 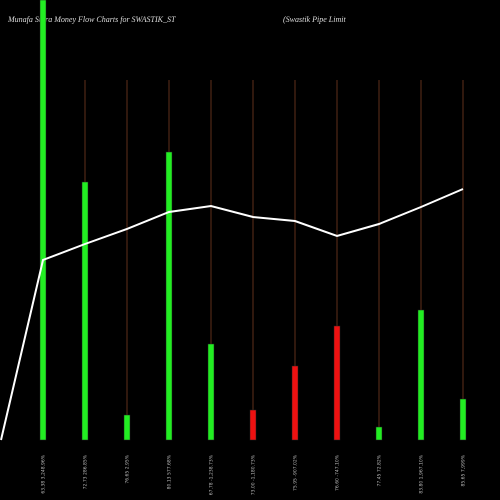 What do you see at coordinates (380, 470) in the screenshot?
I see `x-tick-label: 77.45 72.82%` at bounding box center [380, 470].